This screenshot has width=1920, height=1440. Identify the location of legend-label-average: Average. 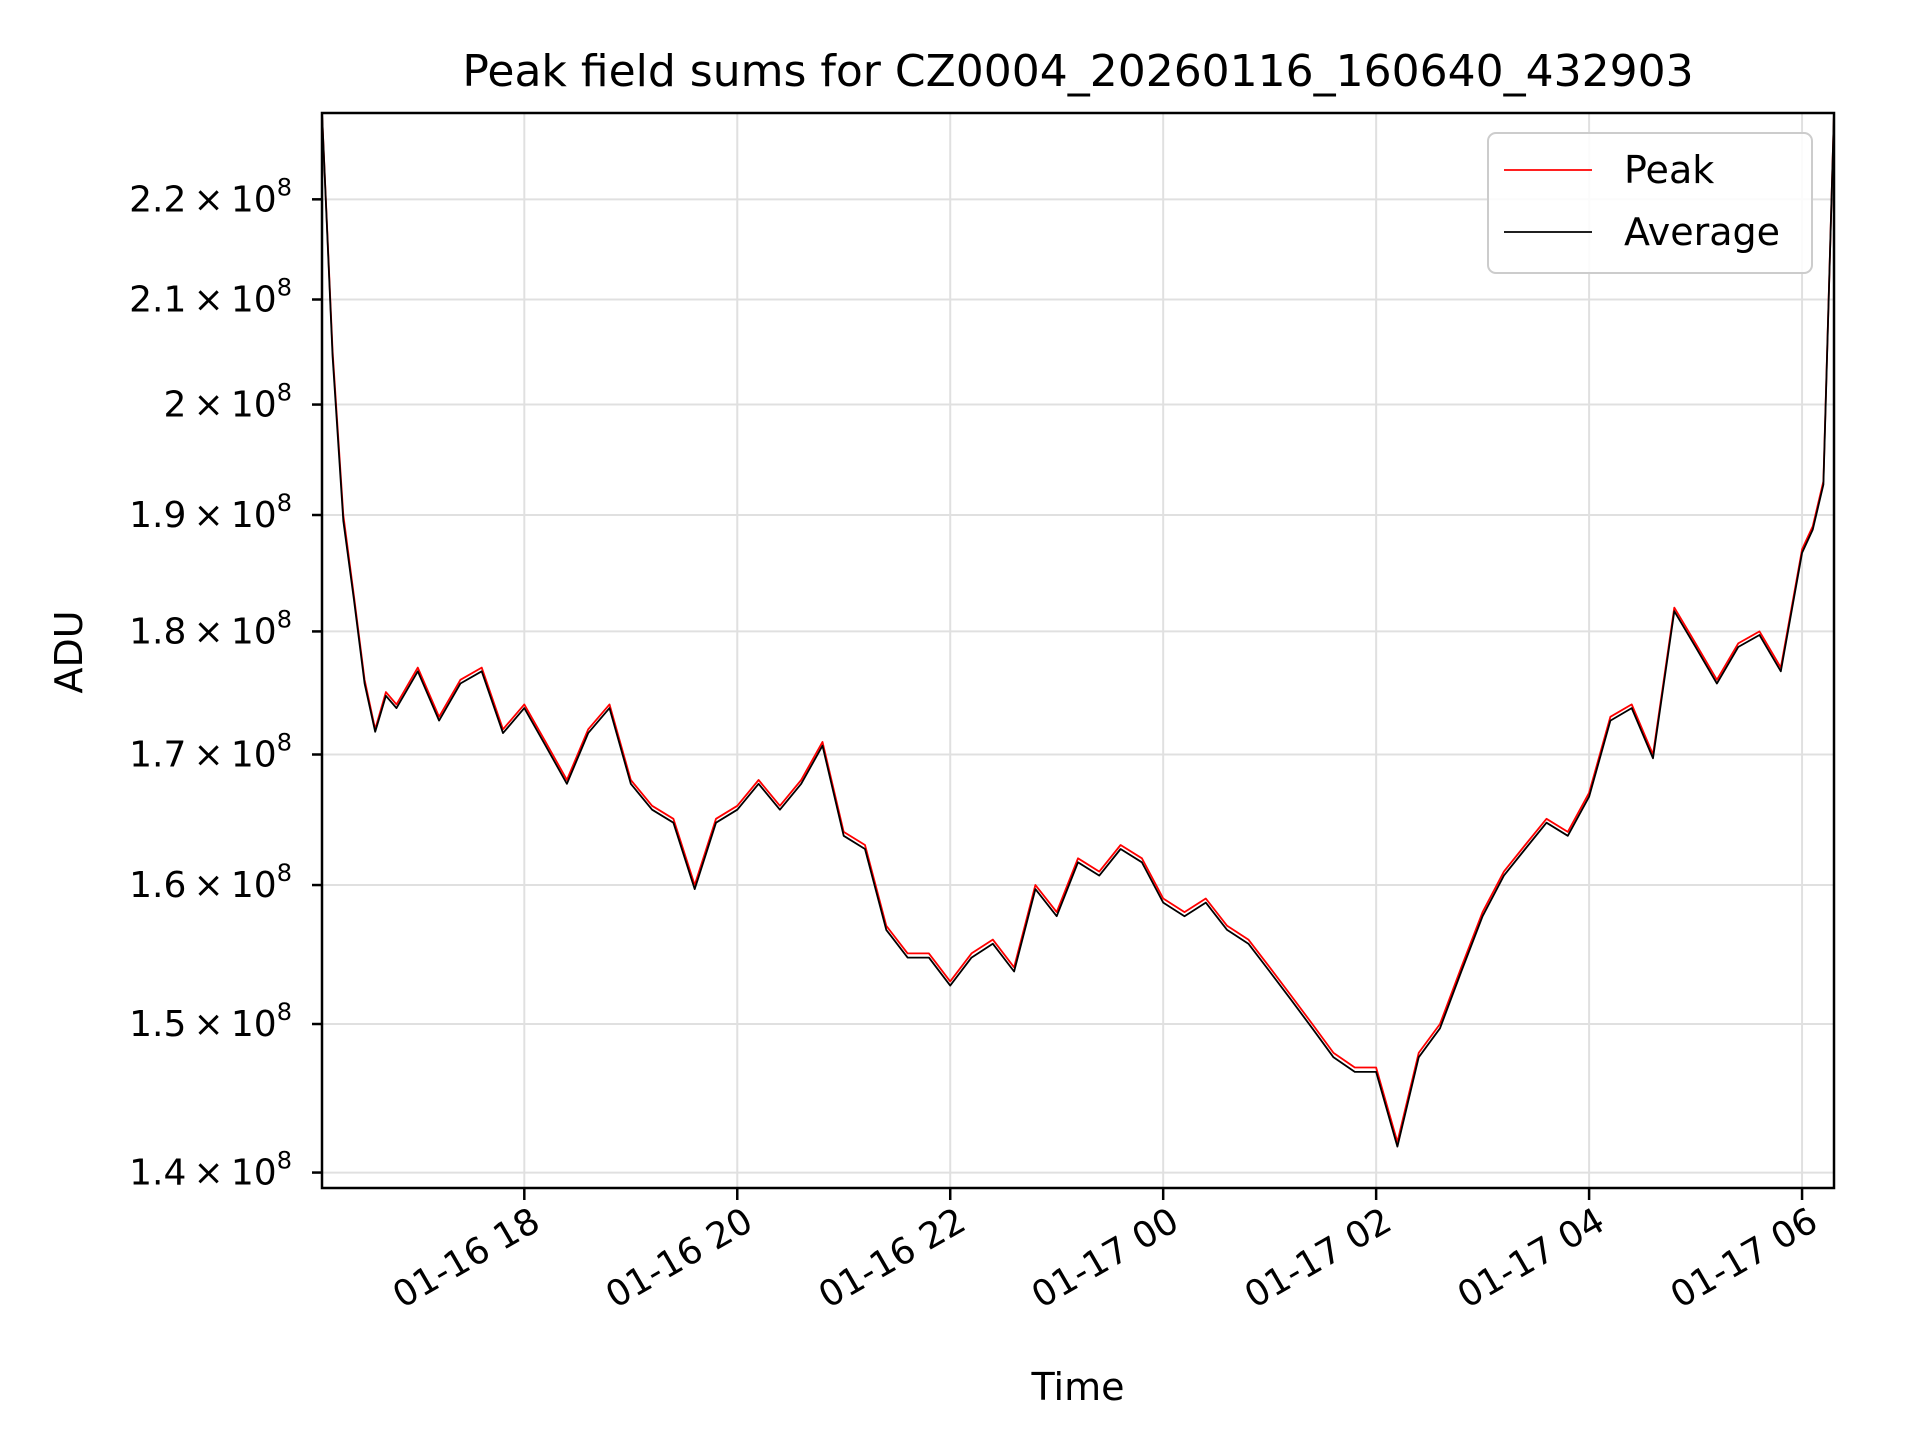
(1702, 232).